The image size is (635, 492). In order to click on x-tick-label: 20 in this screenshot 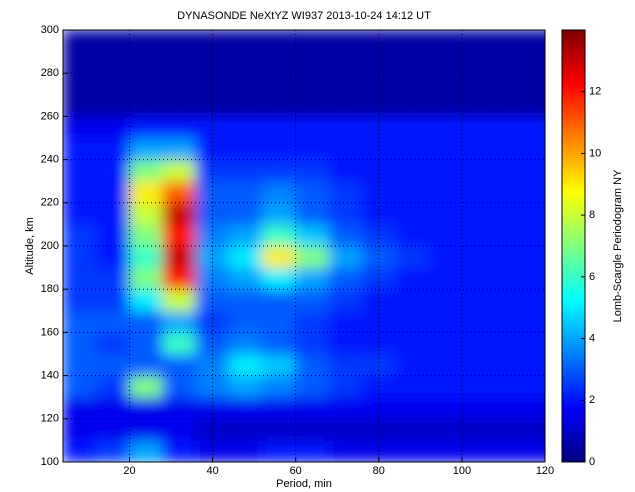, I will do `click(129, 471)`.